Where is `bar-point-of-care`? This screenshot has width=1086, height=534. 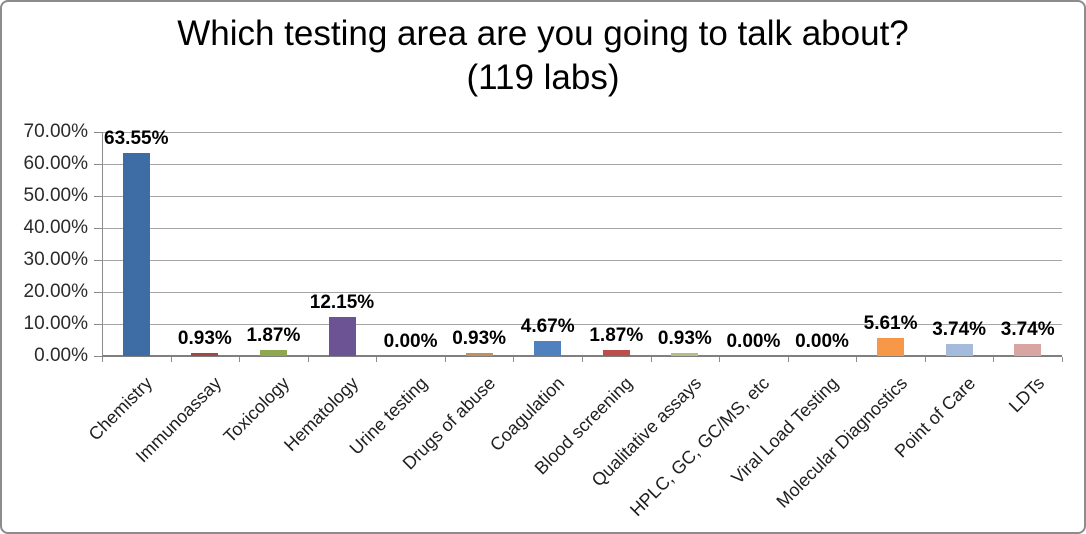 bar-point-of-care is located at coordinates (959, 350).